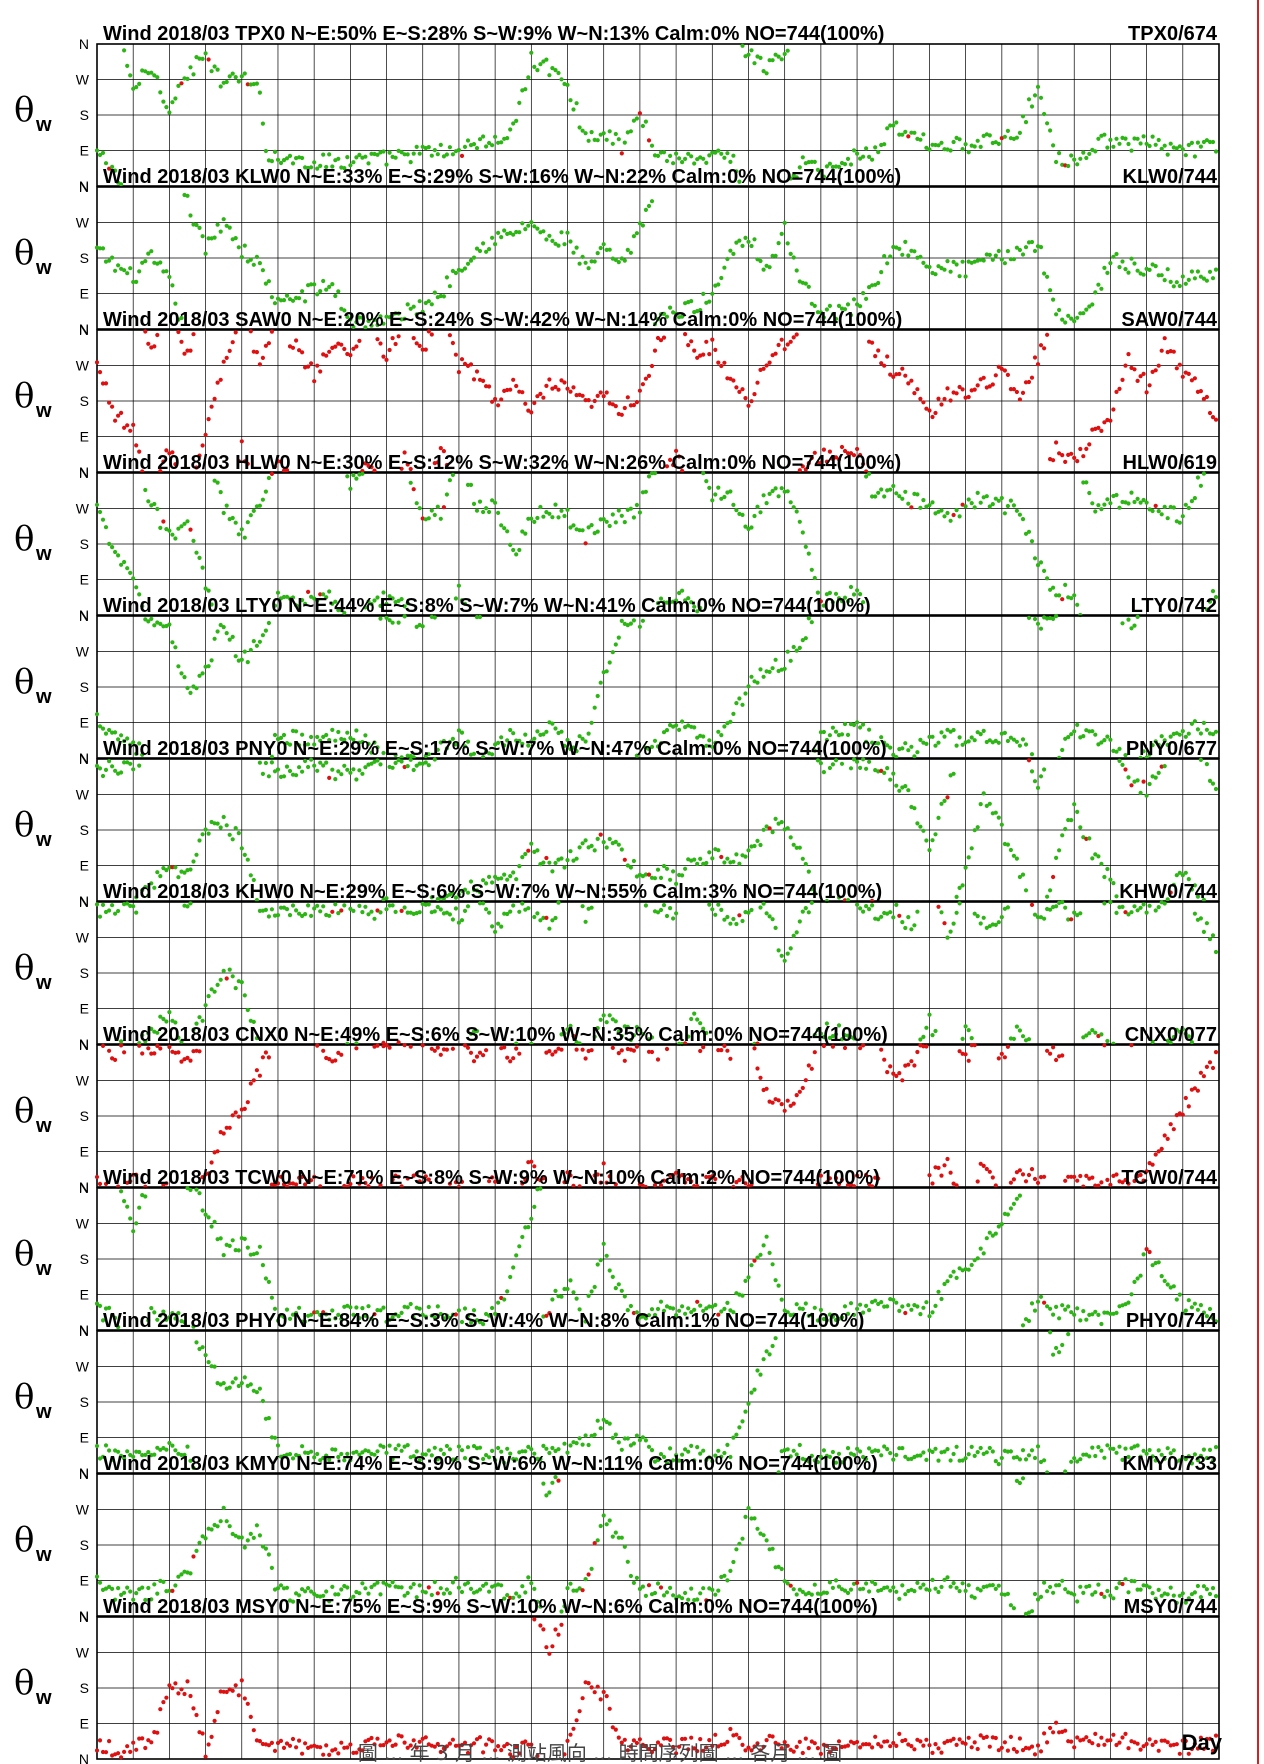  I want to click on y-tick-label: W, so click(83, 223).